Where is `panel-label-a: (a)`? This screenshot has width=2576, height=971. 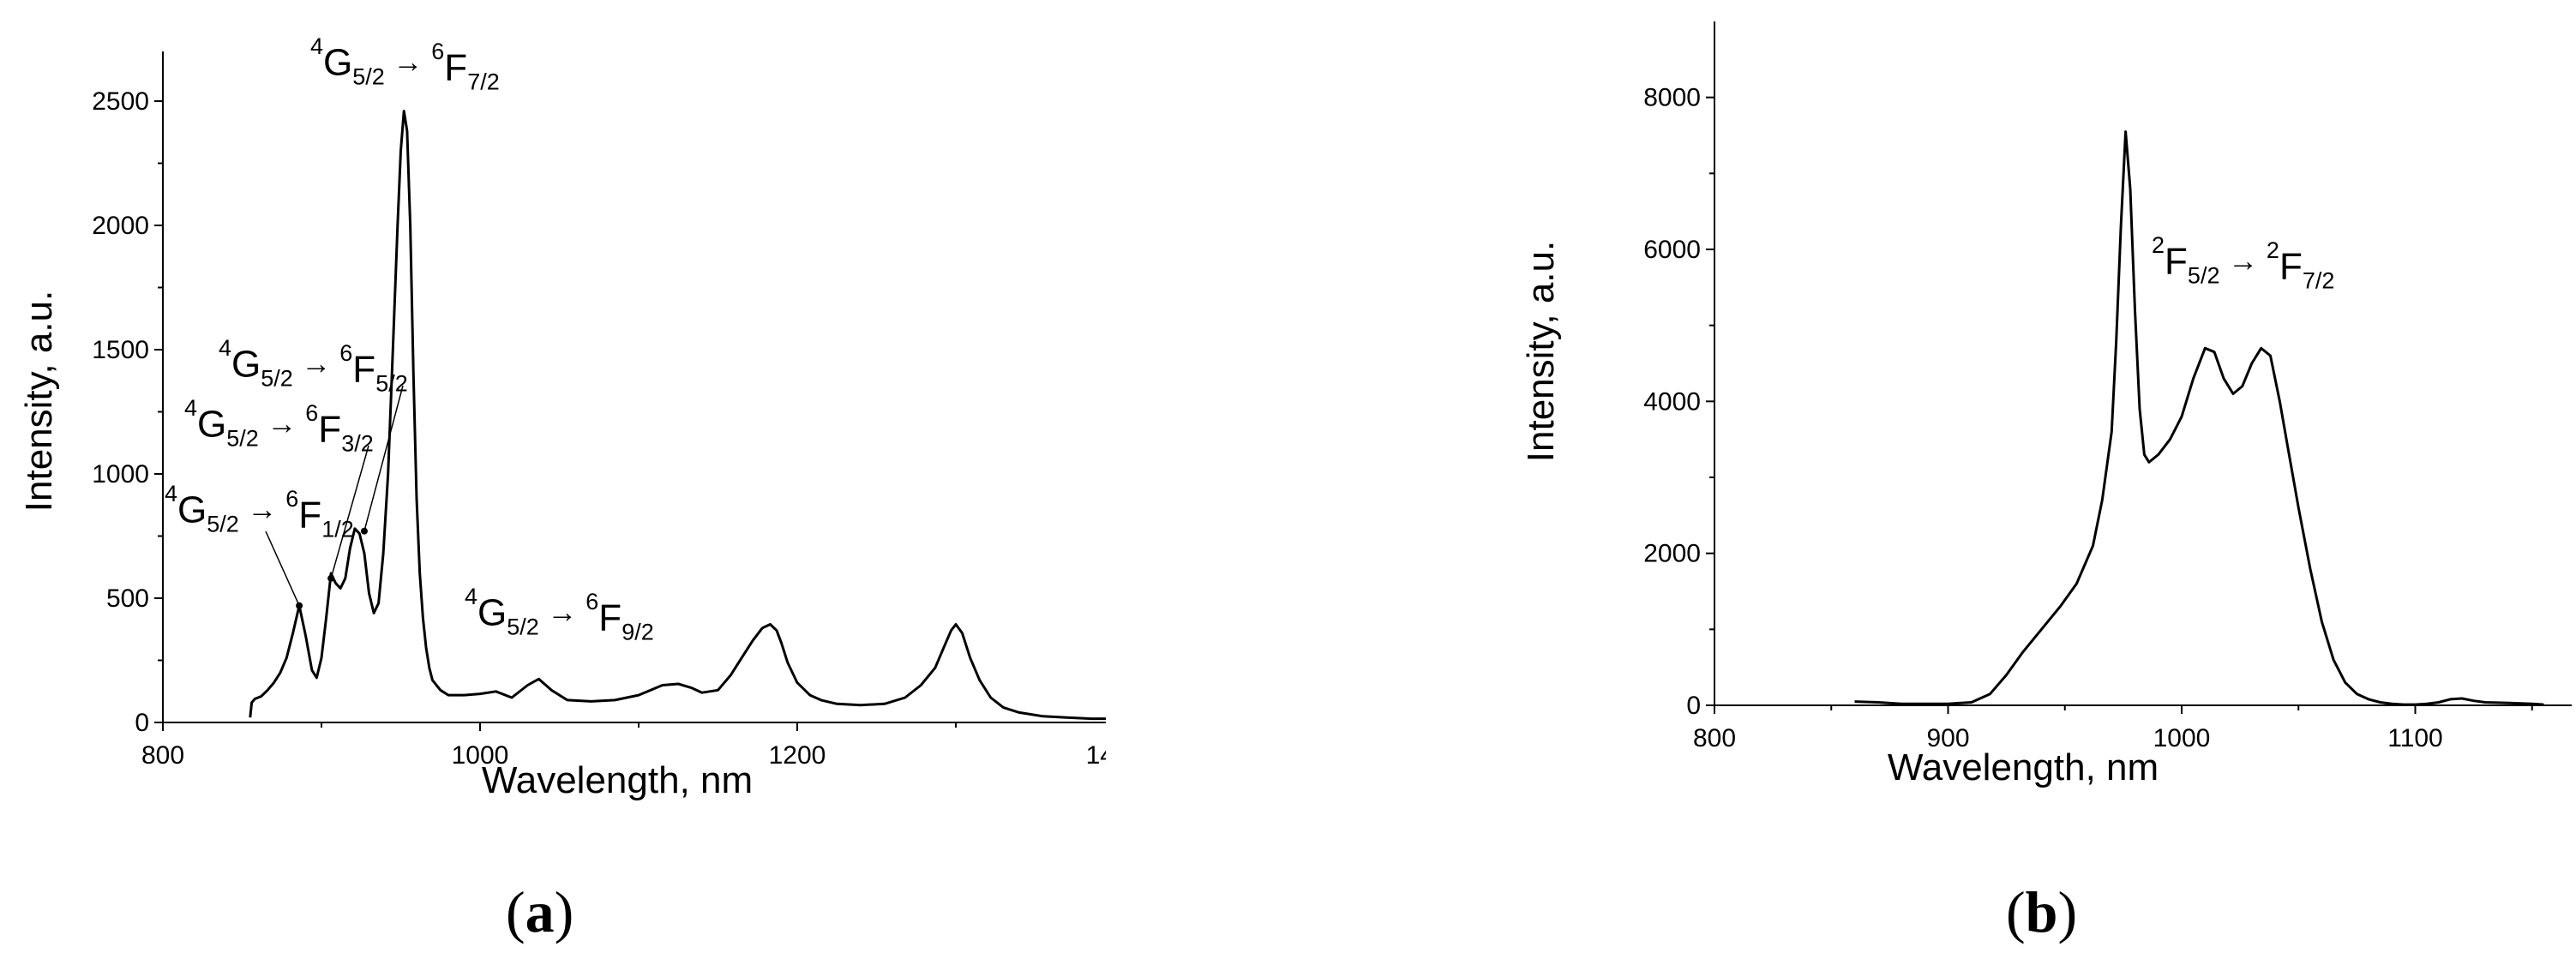
panel-label-a: (a) is located at coordinates (540, 912).